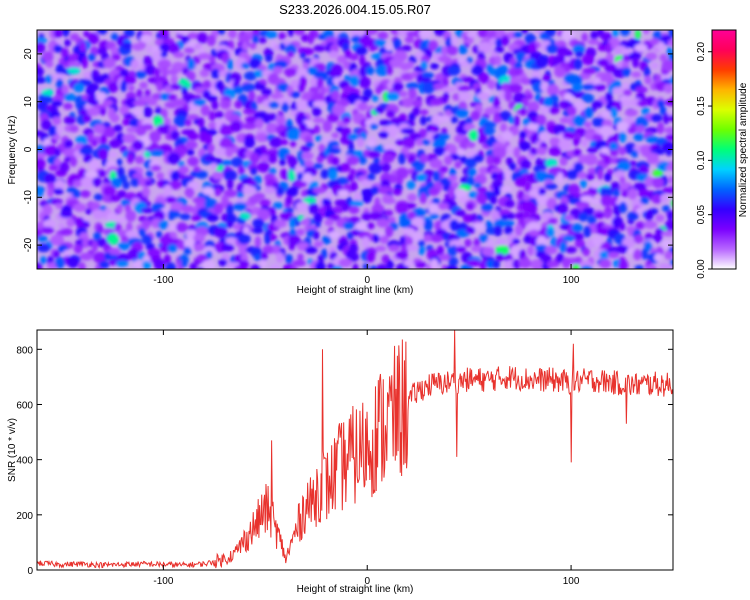  I want to click on snr-x-axis-label: Height of straight line (km), so click(355, 589).